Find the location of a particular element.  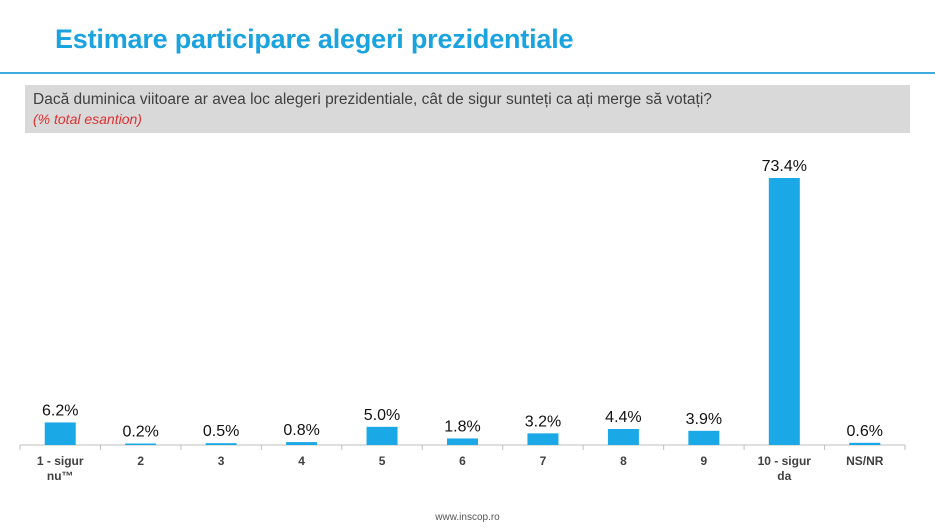

data-label-9: 3.9% is located at coordinates (704, 419).